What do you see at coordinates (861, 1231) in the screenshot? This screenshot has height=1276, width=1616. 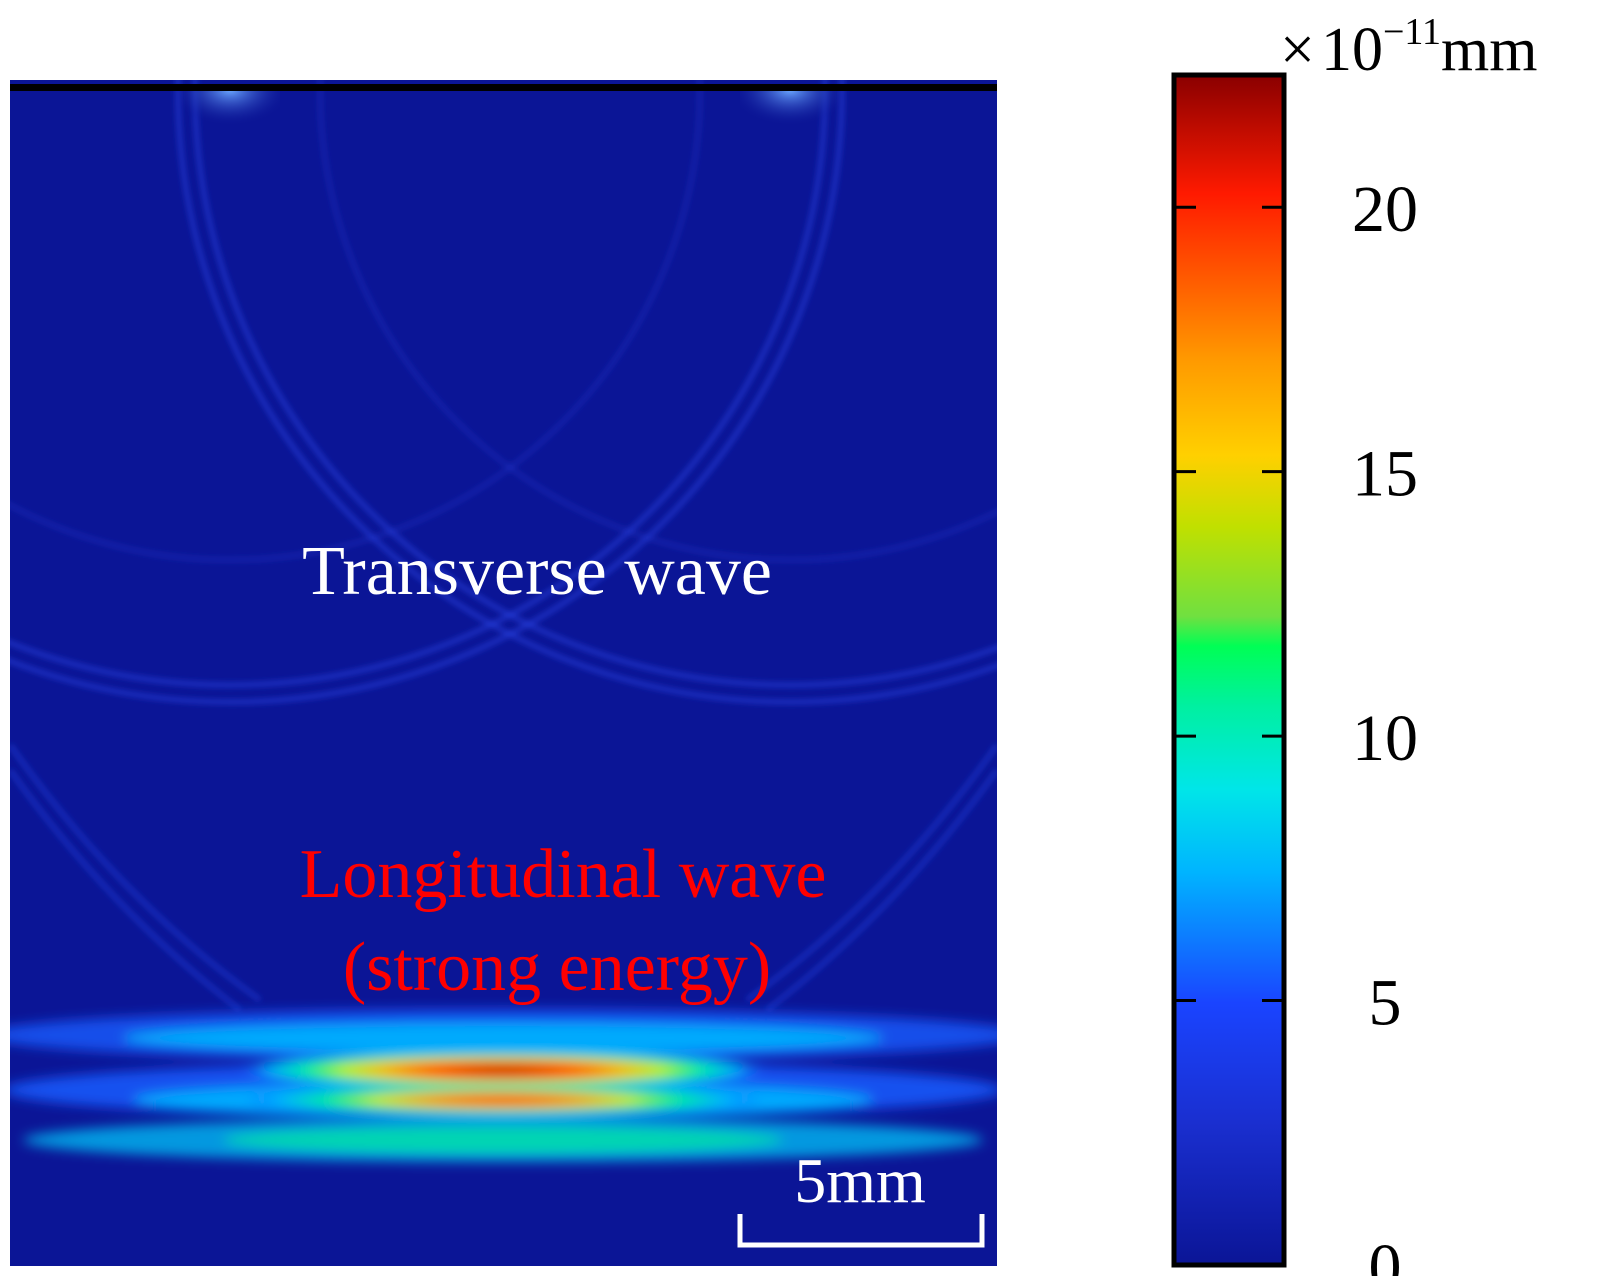 I see `scale-bar` at bounding box center [861, 1231].